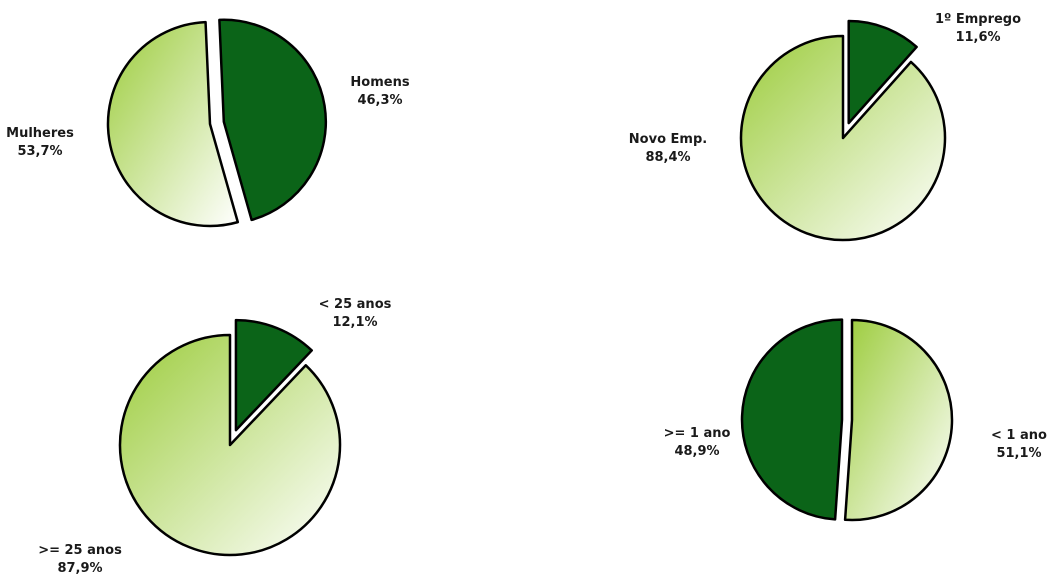 This screenshot has height=578, width=1051. What do you see at coordinates (379, 100) in the screenshot?
I see `slice-value-homens: 46,3%` at bounding box center [379, 100].